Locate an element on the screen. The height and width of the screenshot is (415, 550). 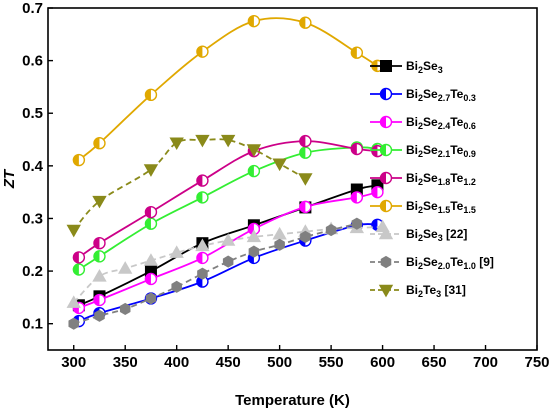
legend-item: Bi2Se1.5Te1.5 is located at coordinates (423, 207).